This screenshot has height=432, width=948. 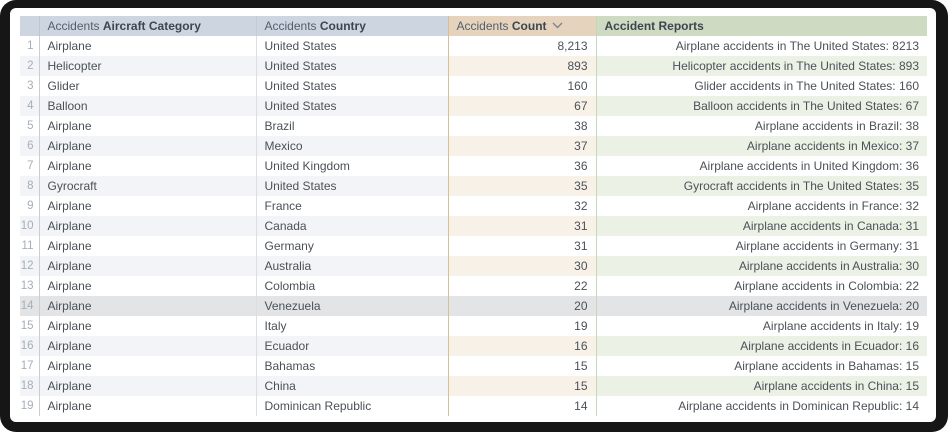 I want to click on cell-country: Ecuador, so click(x=352, y=346).